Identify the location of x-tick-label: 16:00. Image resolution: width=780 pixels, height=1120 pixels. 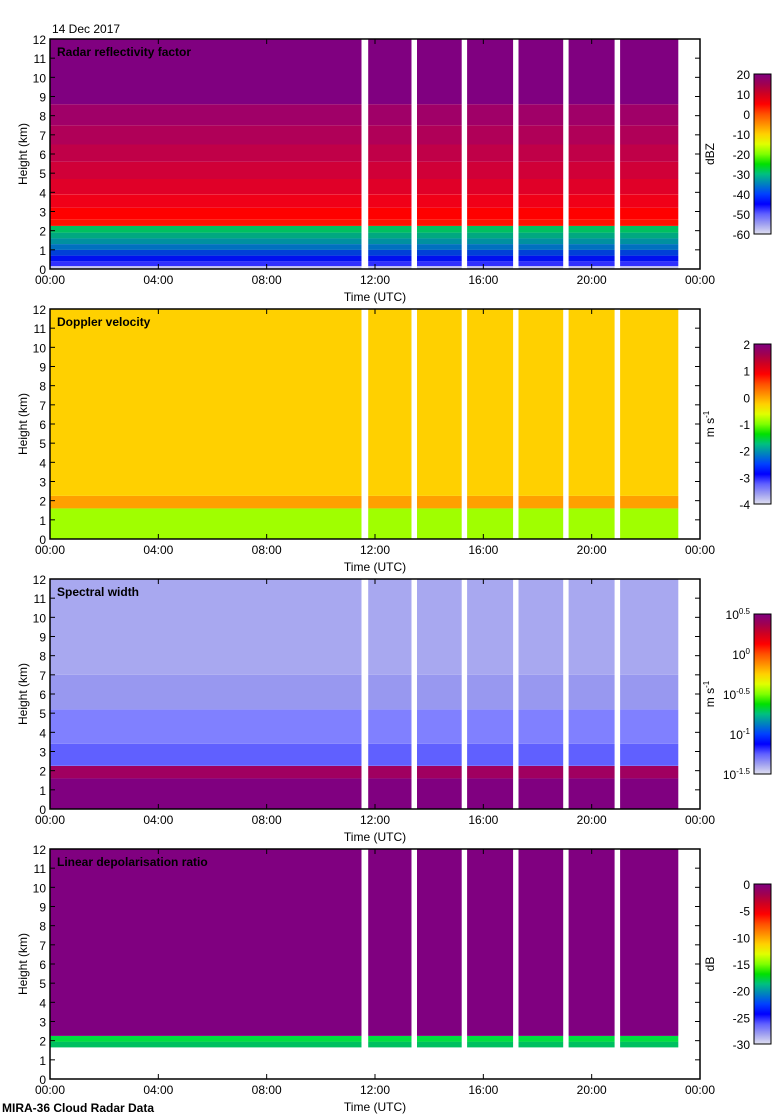
(483, 820).